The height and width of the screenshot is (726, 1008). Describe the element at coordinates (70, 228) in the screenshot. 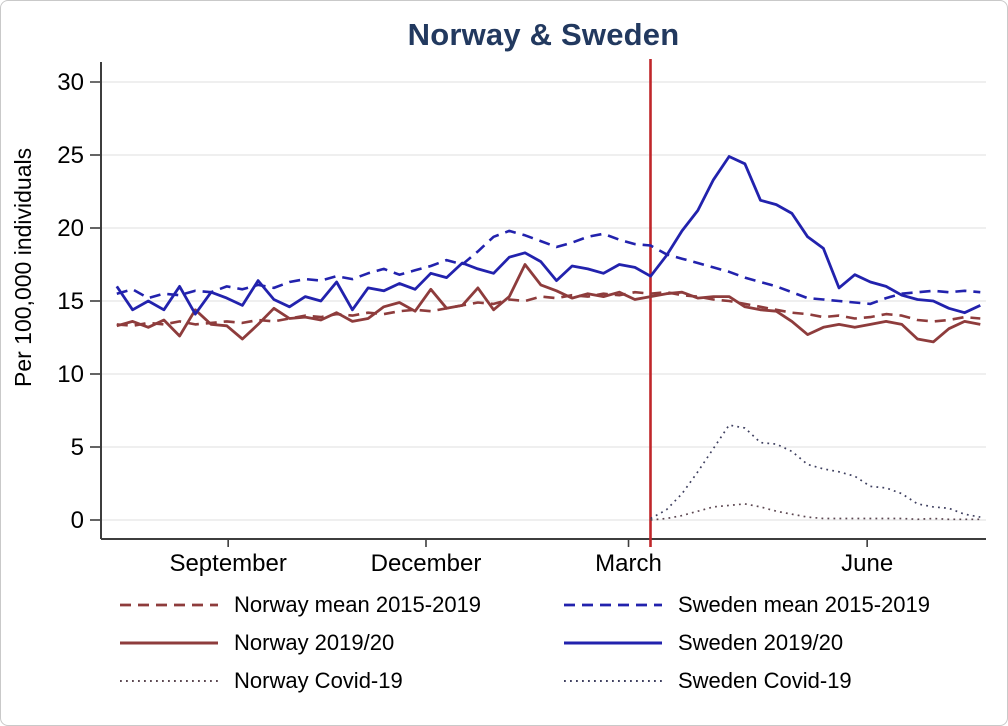

I see `ytick-label-20: 20` at that location.